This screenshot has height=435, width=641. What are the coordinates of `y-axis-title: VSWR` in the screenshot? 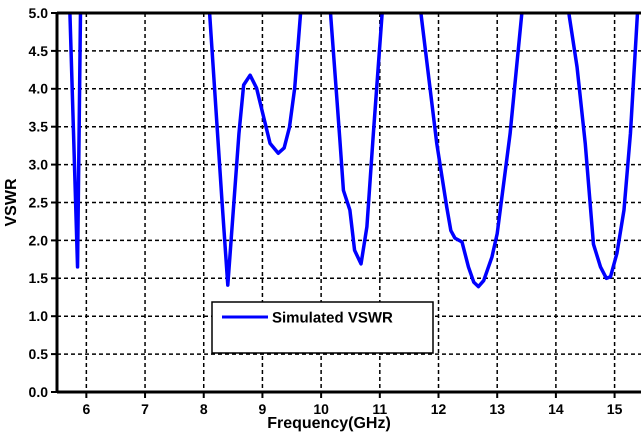 It's located at (11, 202).